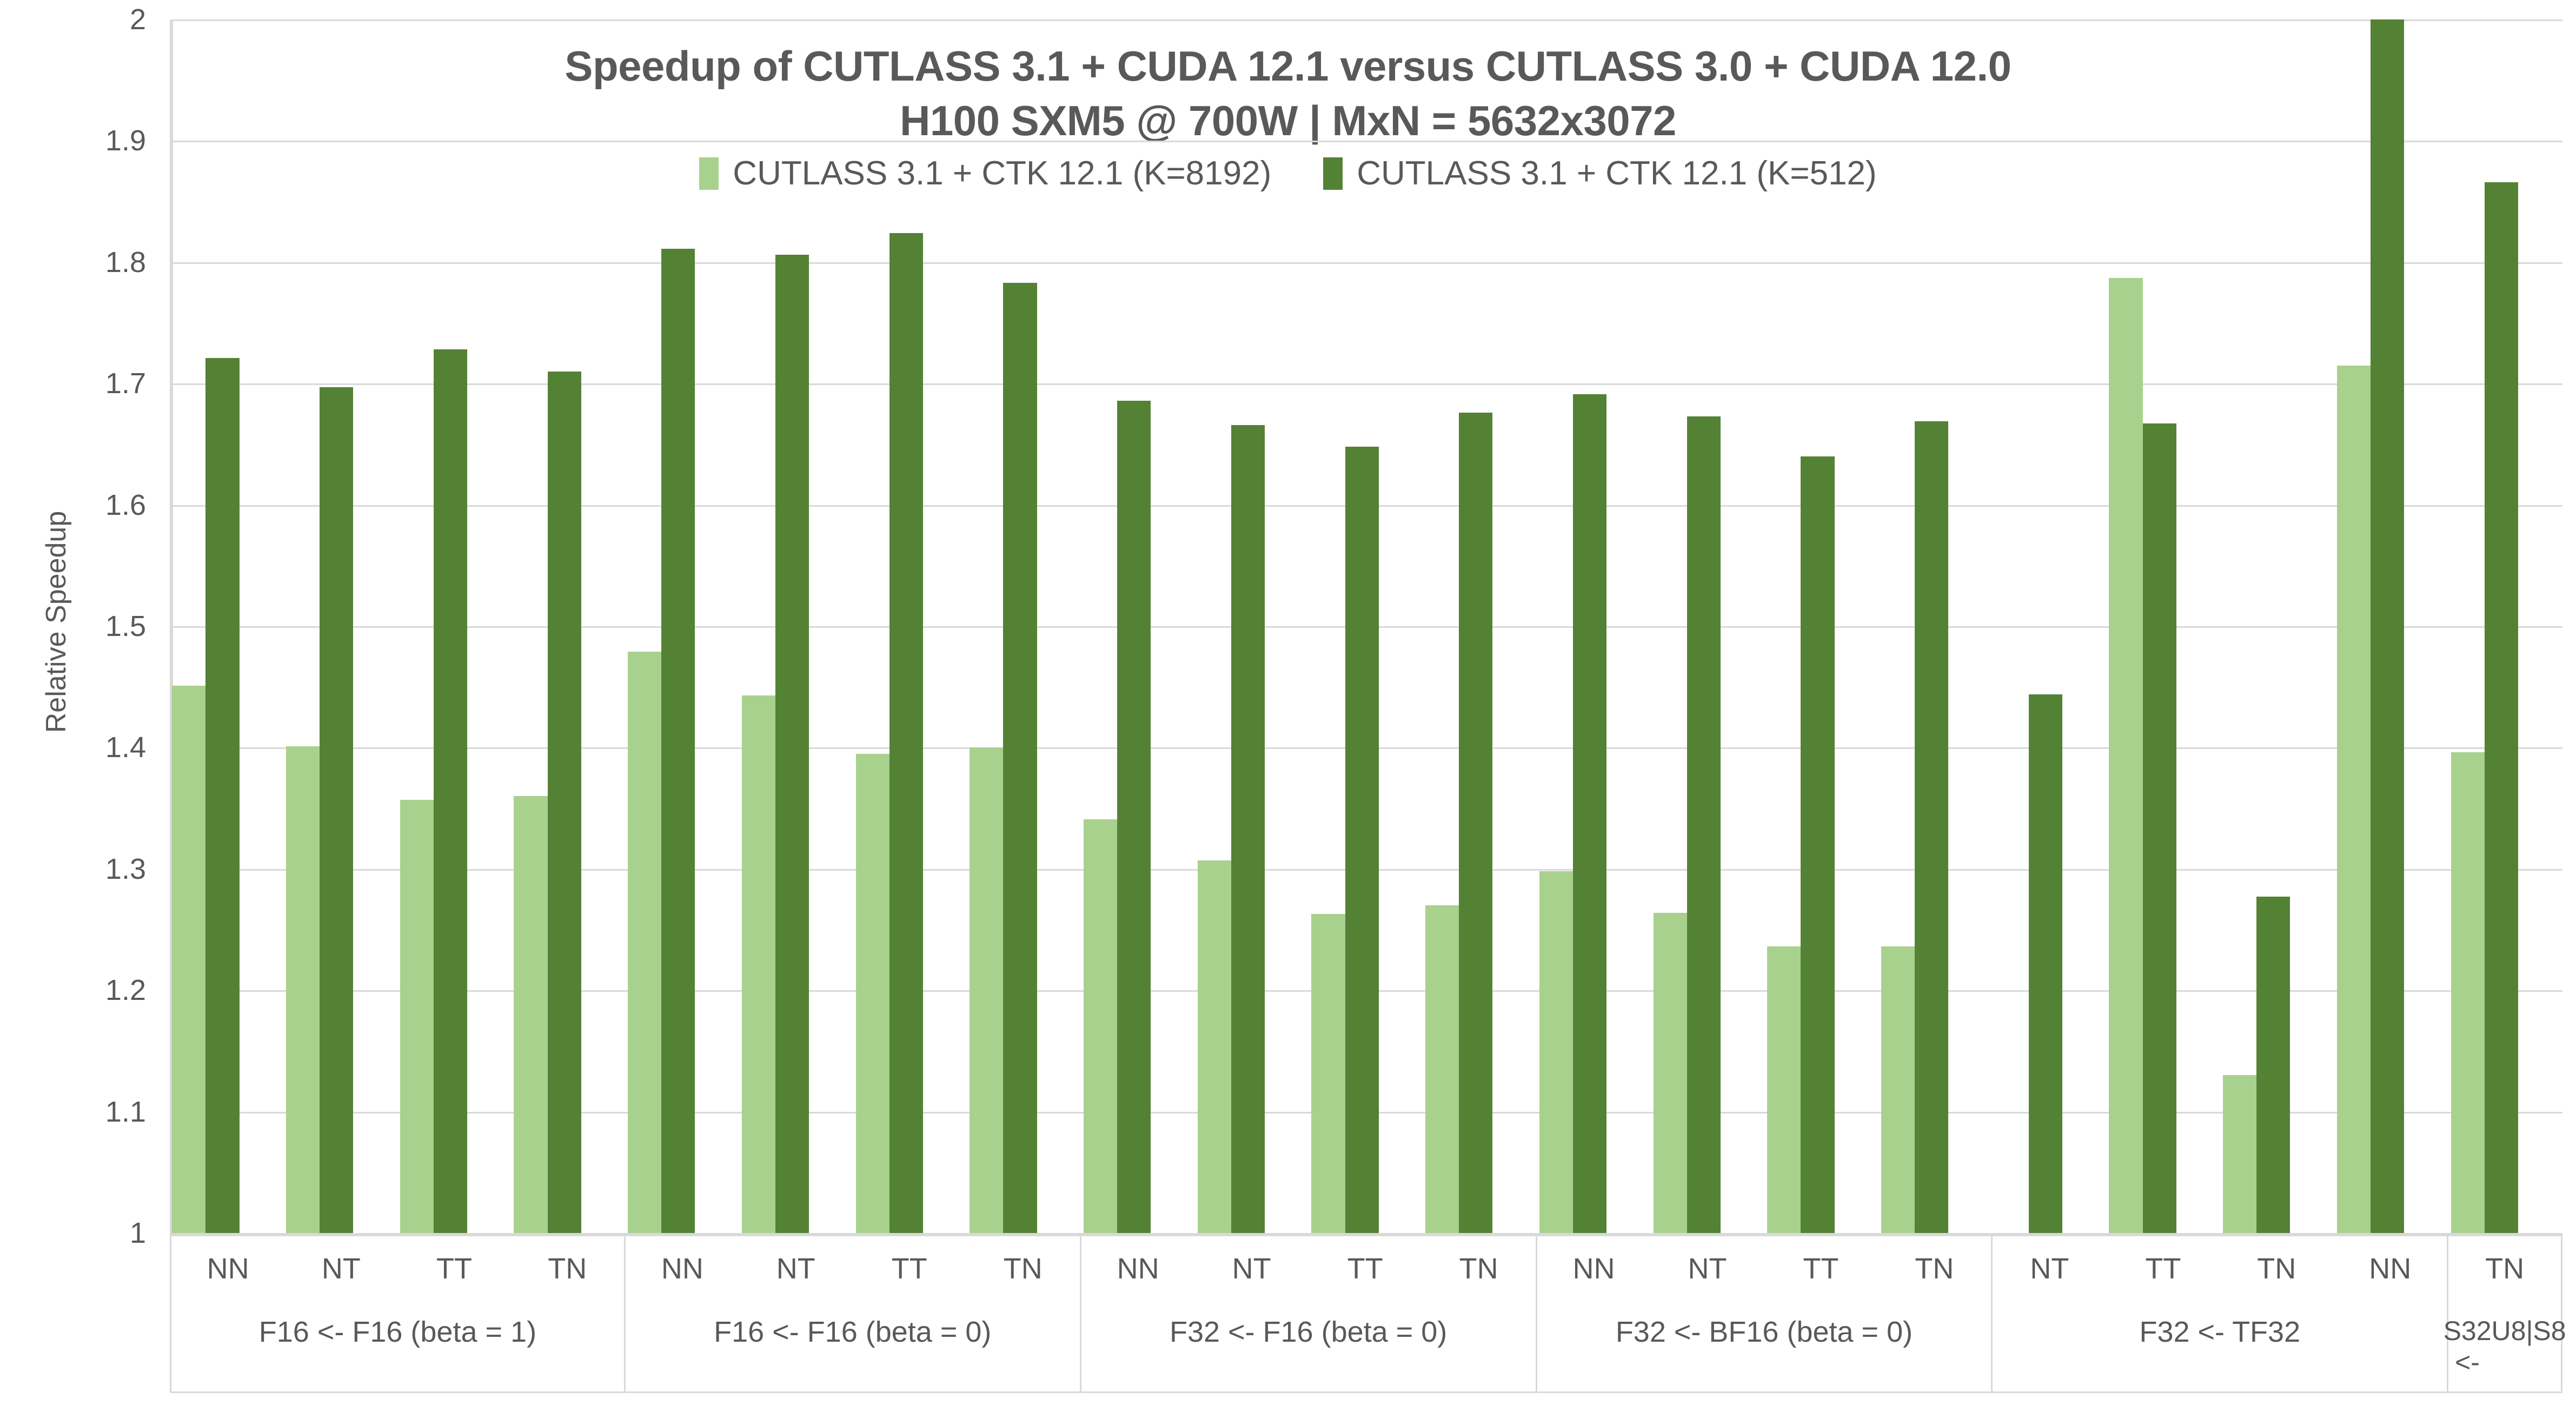 This screenshot has width=2576, height=1412. I want to click on y-tick-label: 1.1, so click(125, 1111).